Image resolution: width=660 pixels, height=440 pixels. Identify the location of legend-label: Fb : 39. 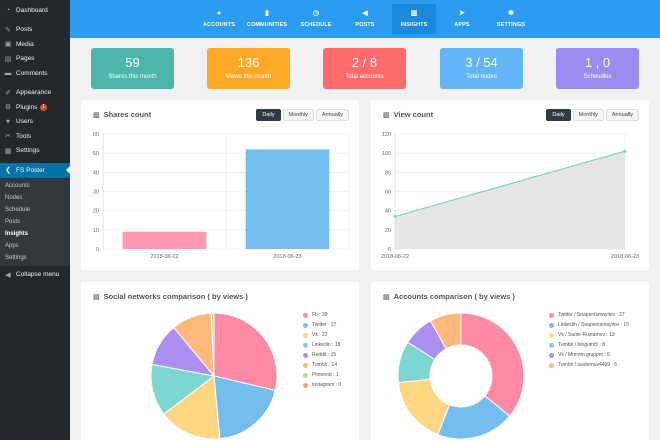
(320, 315).